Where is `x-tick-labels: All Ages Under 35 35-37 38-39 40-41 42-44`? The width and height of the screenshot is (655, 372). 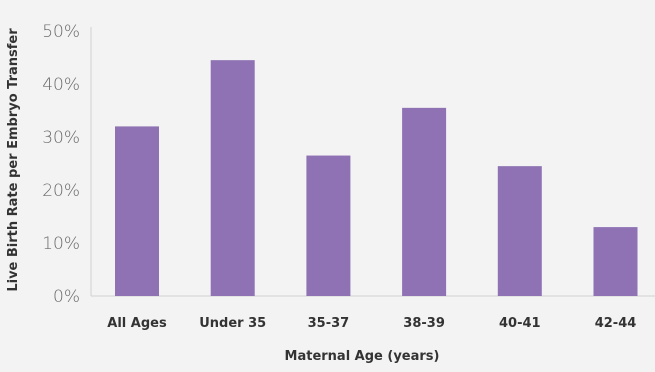 x-tick-labels: All Ages Under 35 35-37 38-39 40-41 42-44 is located at coordinates (371, 323).